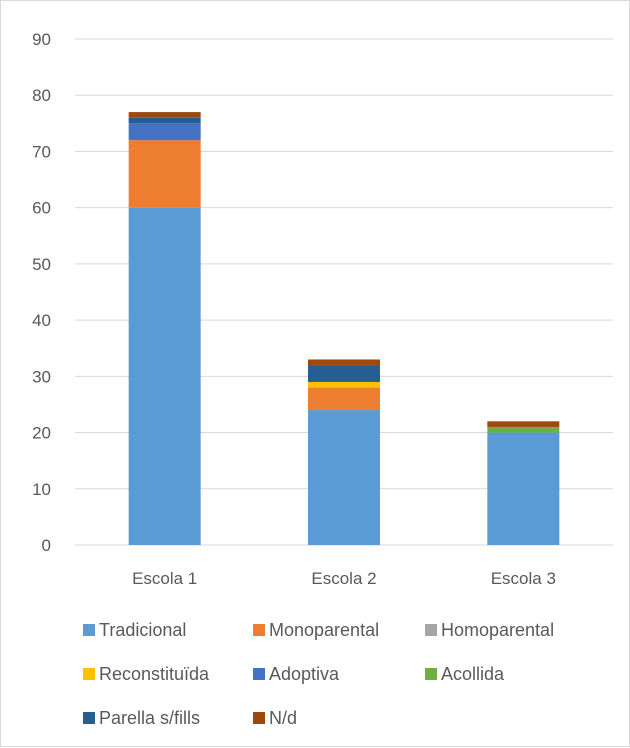 The height and width of the screenshot is (748, 630). Describe the element at coordinates (324, 630) in the screenshot. I see `legend-label-monoparental: Monoparental` at that location.